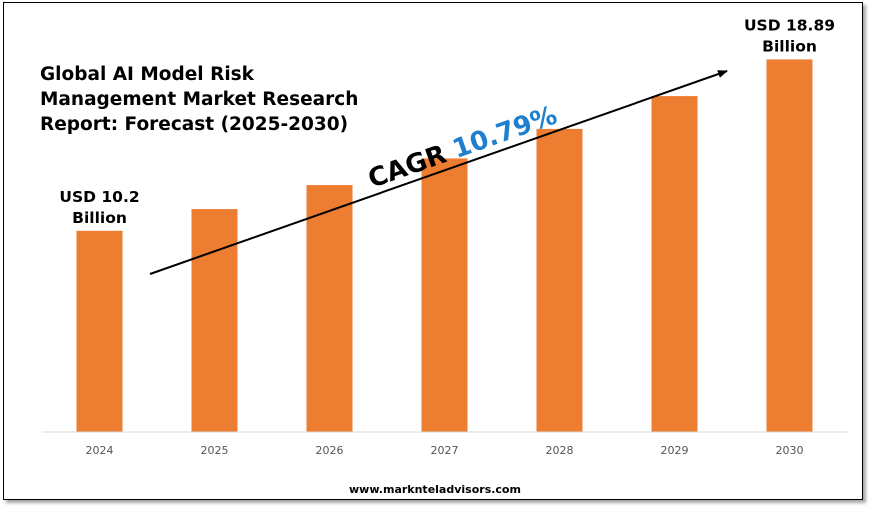 Image resolution: width=870 pixels, height=506 pixels. Describe the element at coordinates (99, 218) in the screenshot. I see `callout-2024-line-2: Billion` at that location.